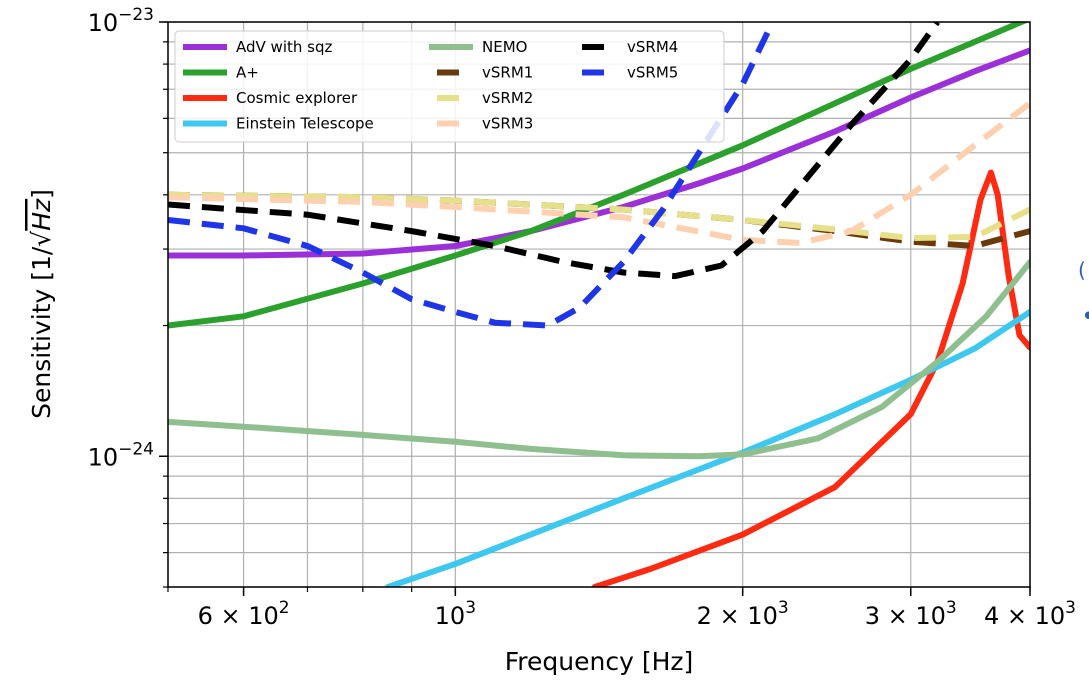  Describe the element at coordinates (247, 73) in the screenshot. I see `legend-label: A+` at that location.